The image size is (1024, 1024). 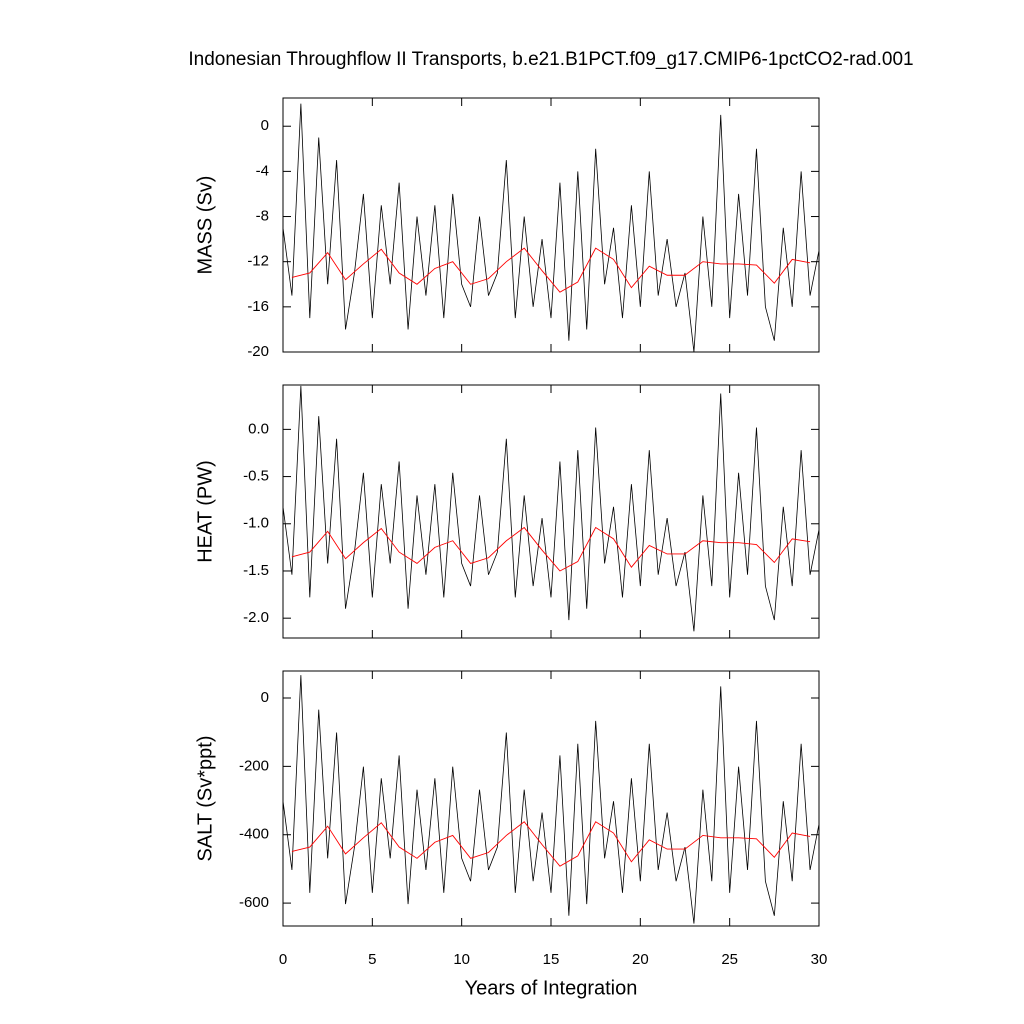 I want to click on y-tick-label: -400, so click(x=254, y=834).